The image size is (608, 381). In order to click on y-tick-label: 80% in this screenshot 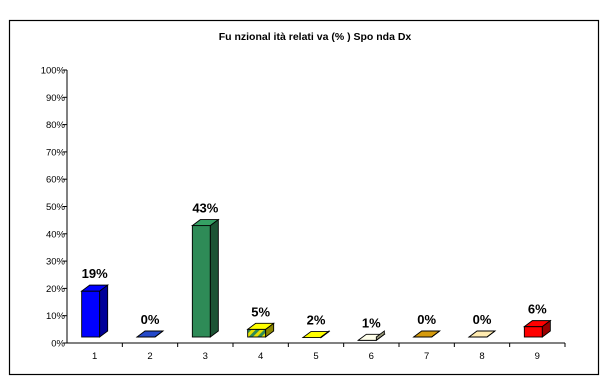, I will do `click(56, 125)`.